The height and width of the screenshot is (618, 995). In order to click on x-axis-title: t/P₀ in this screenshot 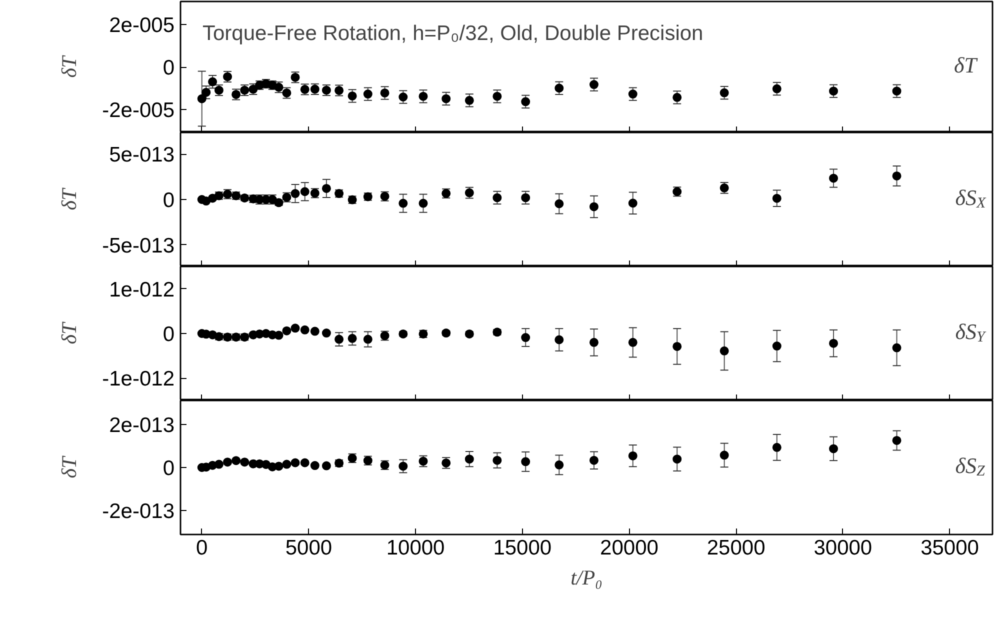, I will do `click(586, 578)`.